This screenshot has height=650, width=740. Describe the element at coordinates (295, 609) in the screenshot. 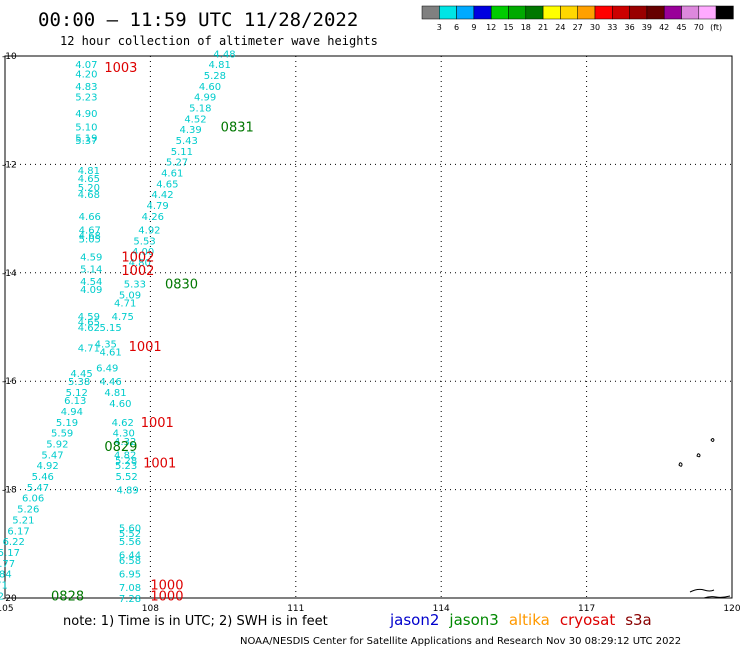

I see `x-tick-label: 111` at that location.